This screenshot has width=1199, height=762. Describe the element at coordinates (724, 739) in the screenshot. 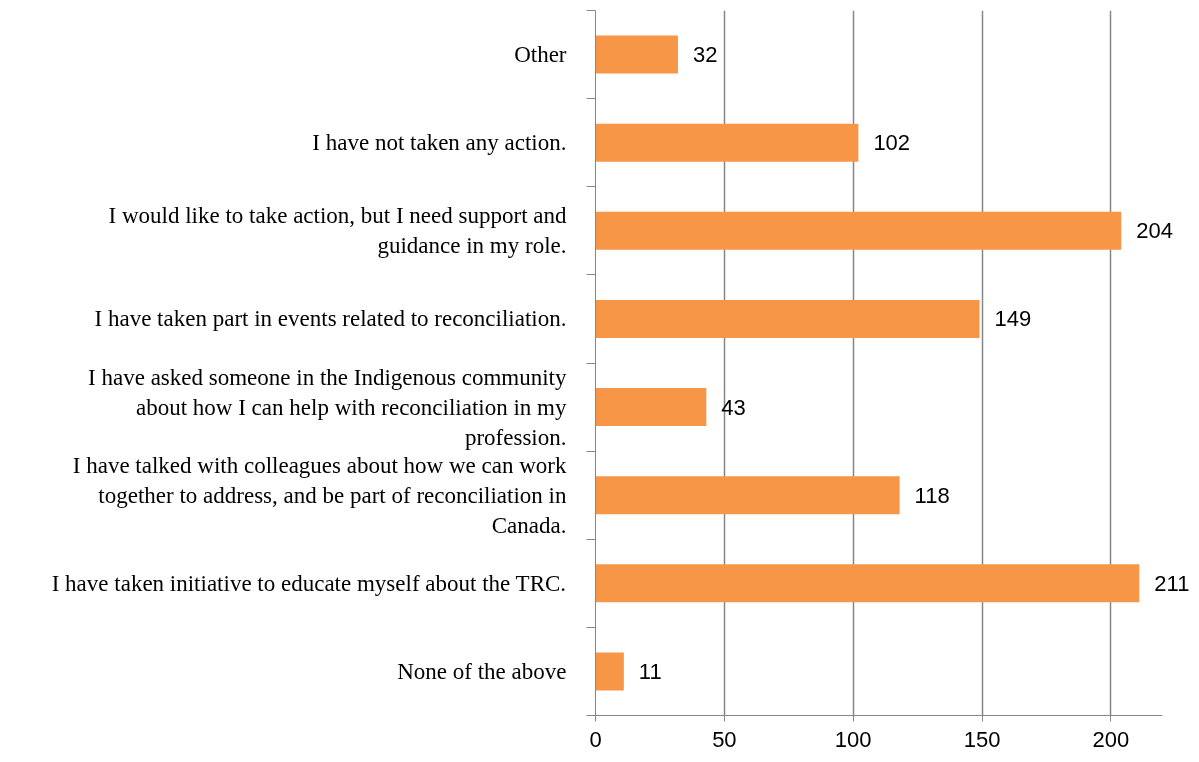

I see `x-tick-label: 50` at that location.